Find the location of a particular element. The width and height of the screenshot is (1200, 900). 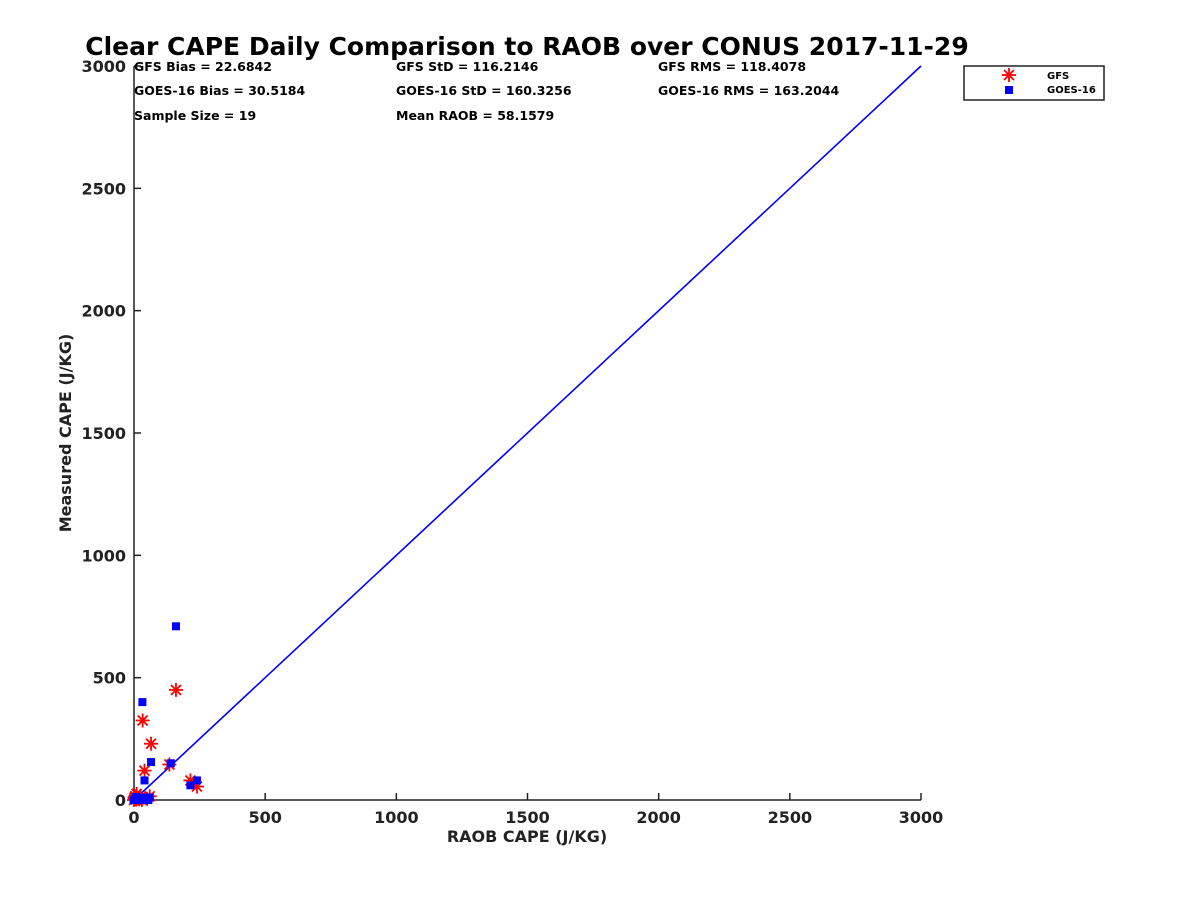

x-tick-label: 2000 is located at coordinates (658, 817).